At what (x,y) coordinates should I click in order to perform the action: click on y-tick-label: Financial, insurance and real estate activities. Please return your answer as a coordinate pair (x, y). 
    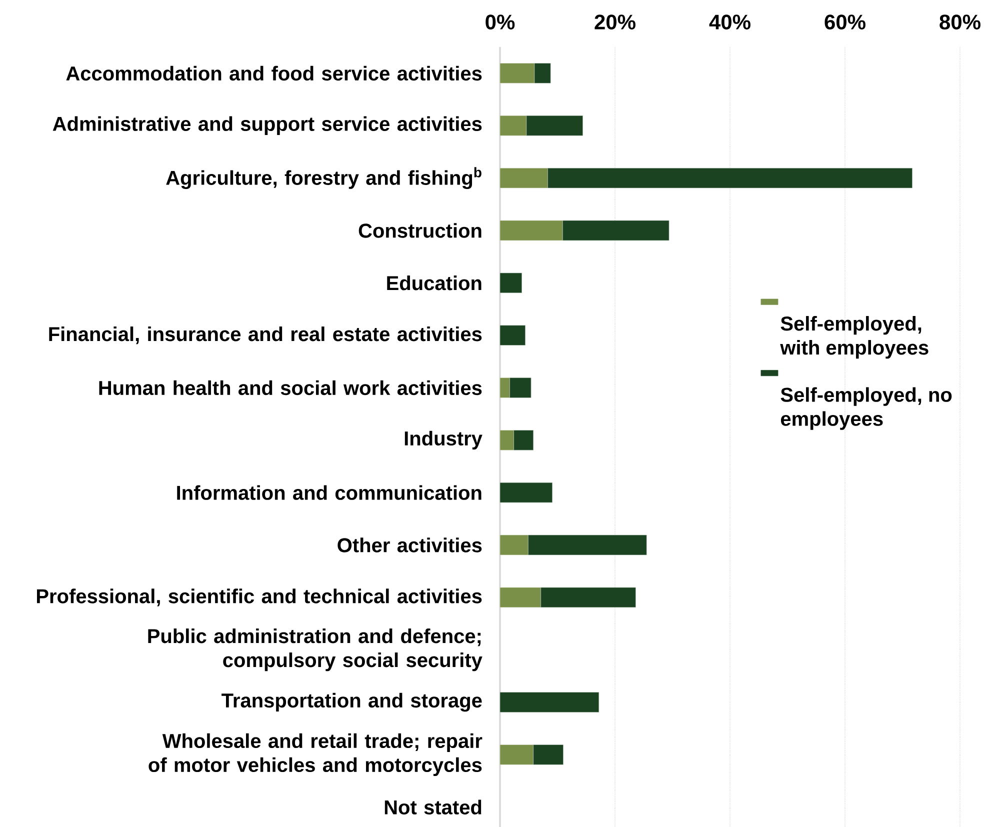
    Looking at the image, I should click on (265, 335).